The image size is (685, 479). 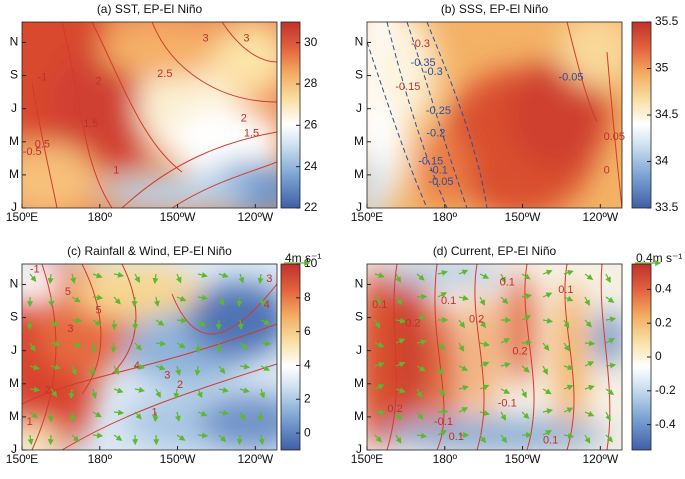 I want to click on y-tick-label: S, so click(x=14, y=75).